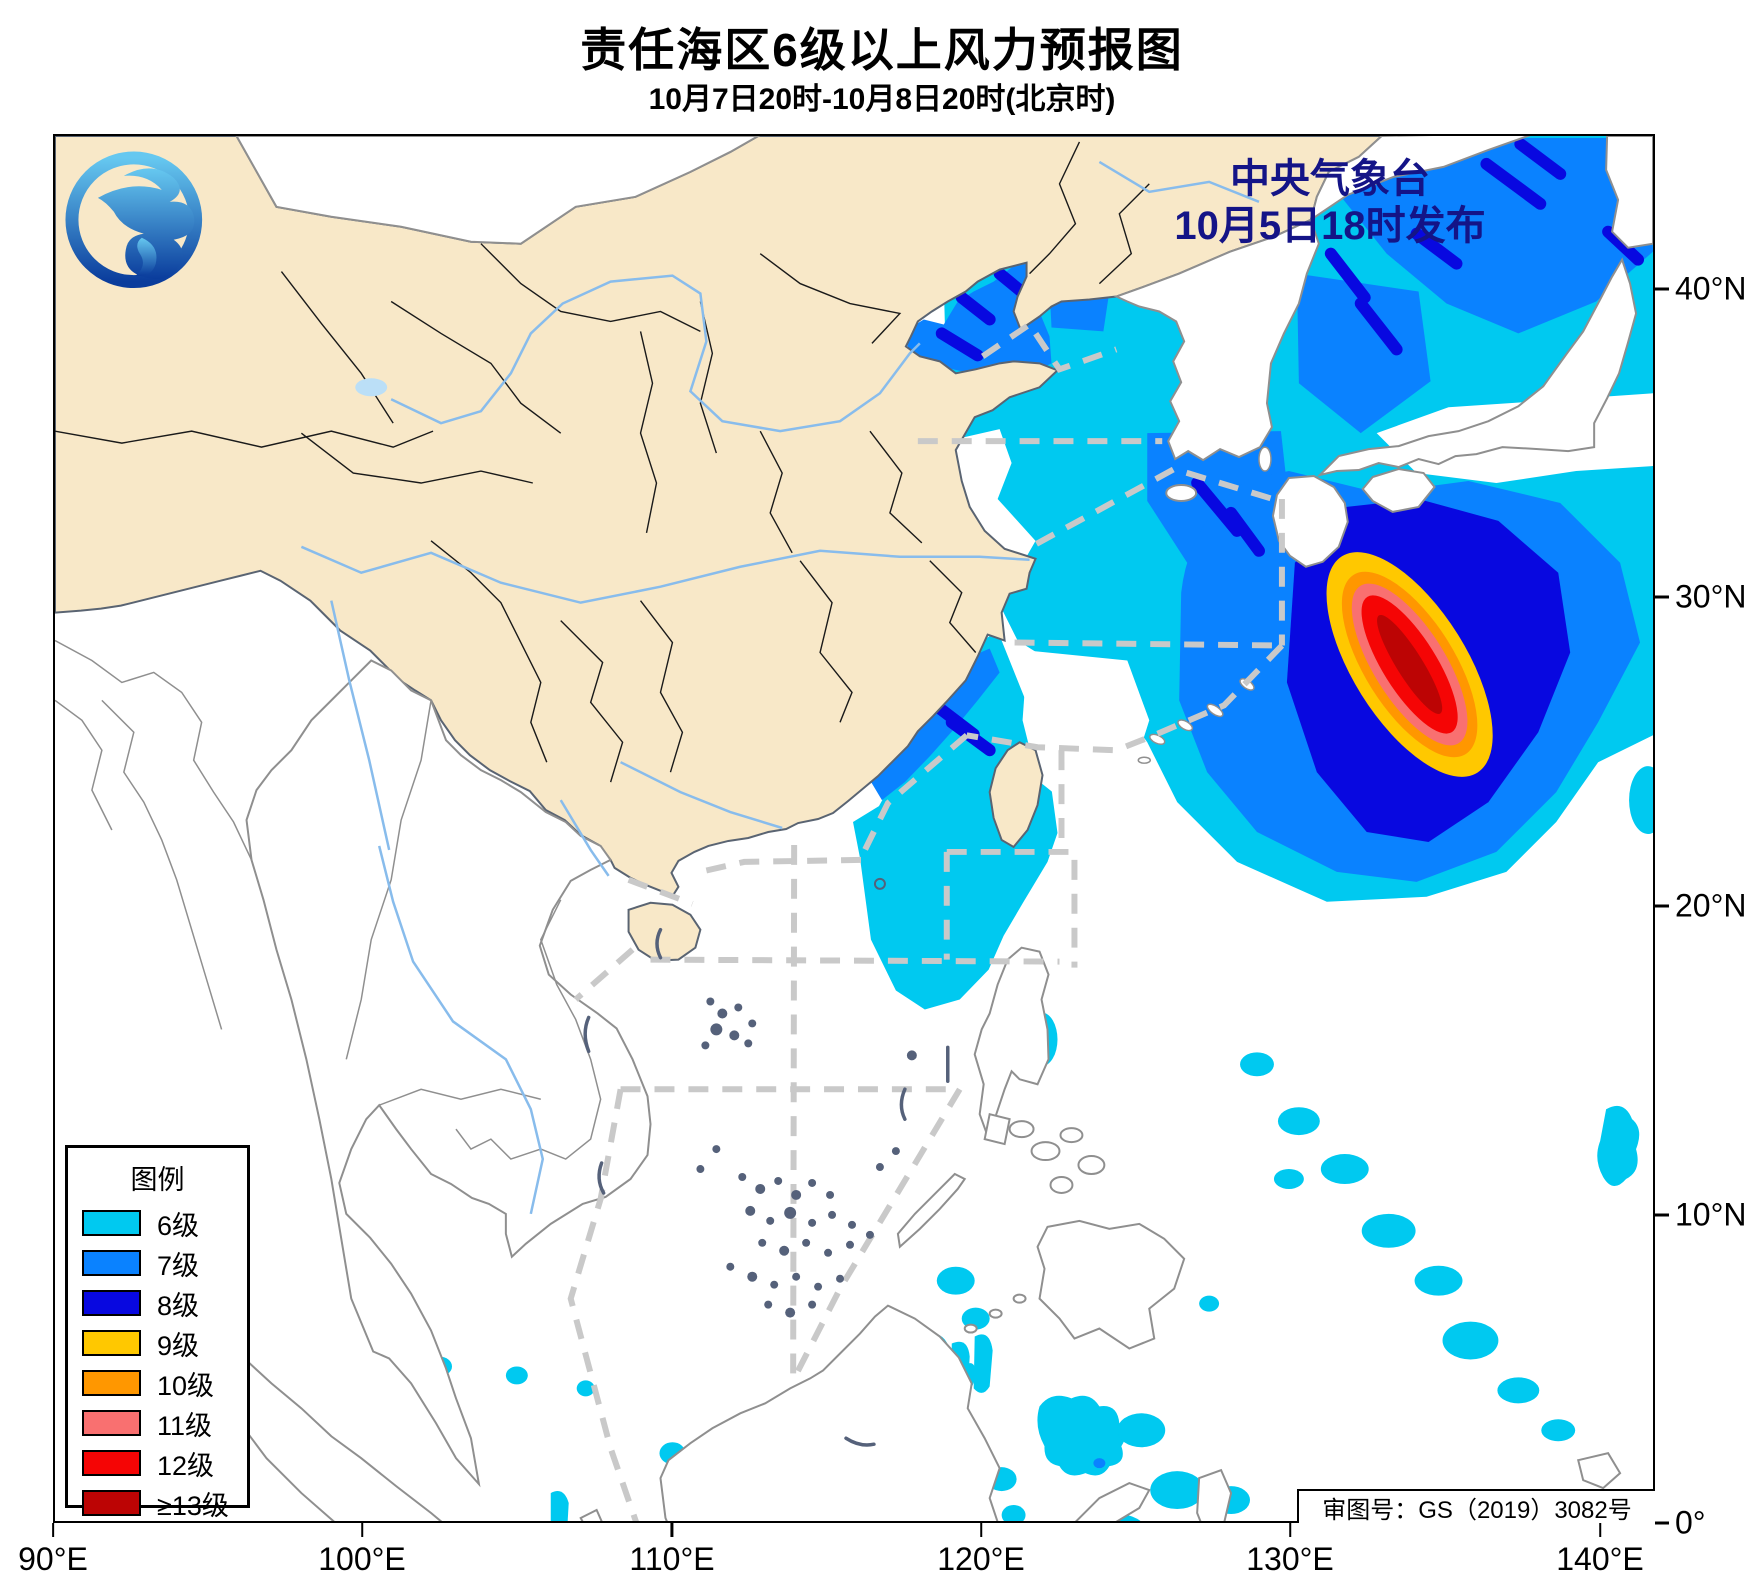  What do you see at coordinates (134, 220) in the screenshot?
I see `cma-logo-icon` at bounding box center [134, 220].